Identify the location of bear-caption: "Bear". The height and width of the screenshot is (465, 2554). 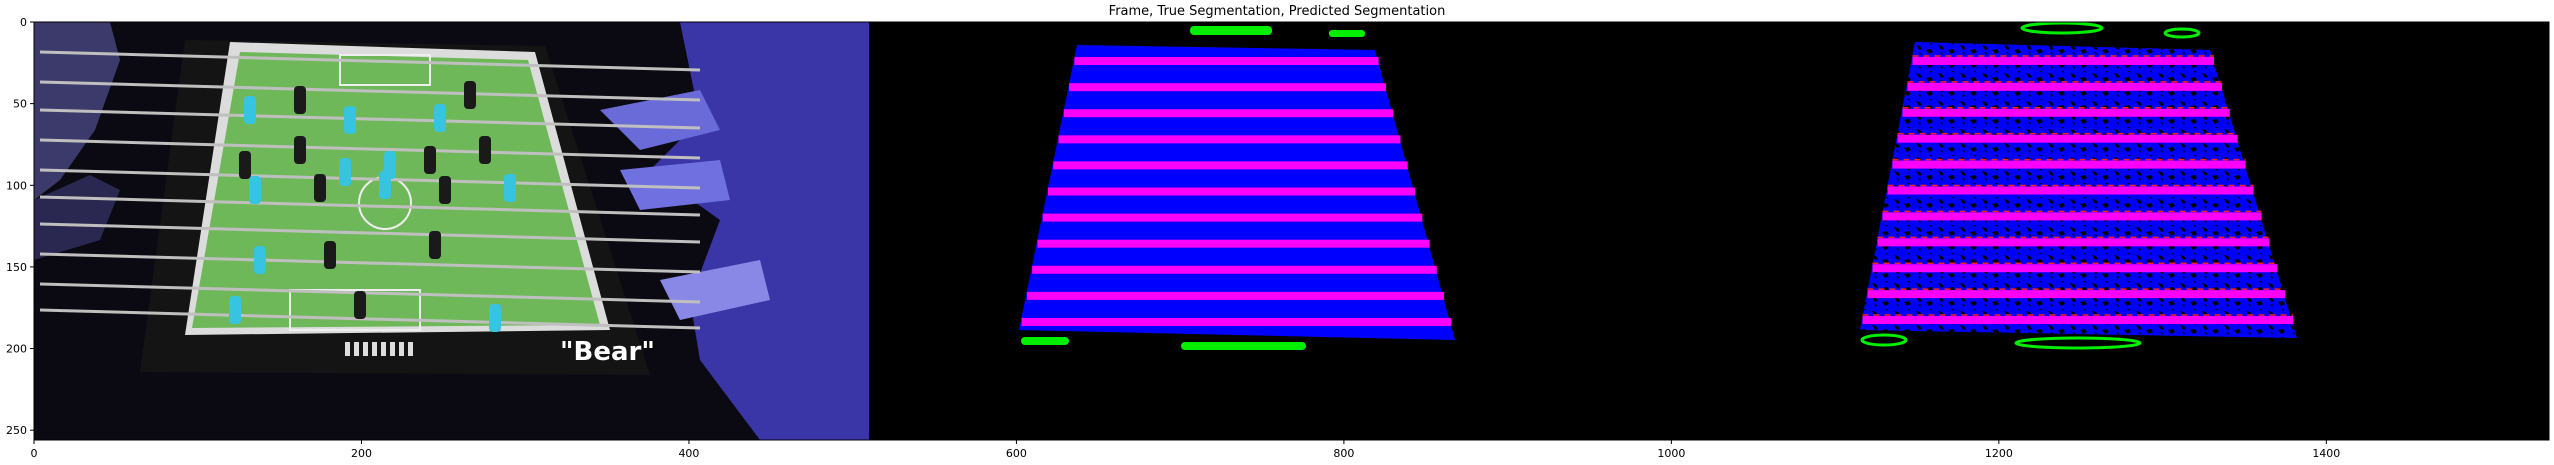
(607, 352).